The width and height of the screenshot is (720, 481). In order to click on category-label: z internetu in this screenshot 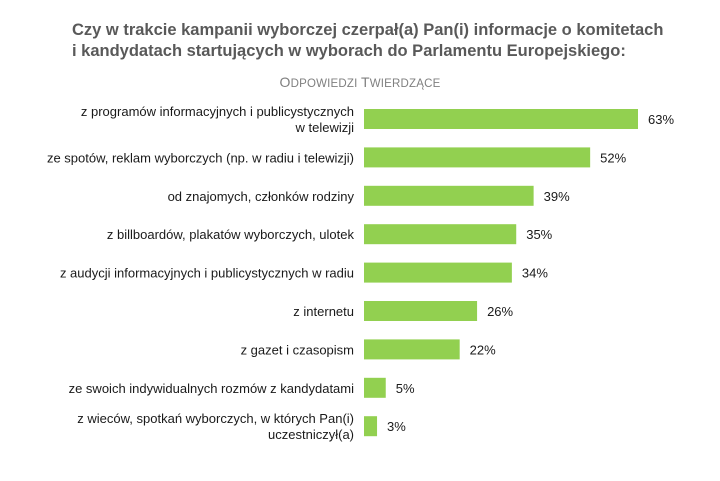, I will do `click(323, 311)`.